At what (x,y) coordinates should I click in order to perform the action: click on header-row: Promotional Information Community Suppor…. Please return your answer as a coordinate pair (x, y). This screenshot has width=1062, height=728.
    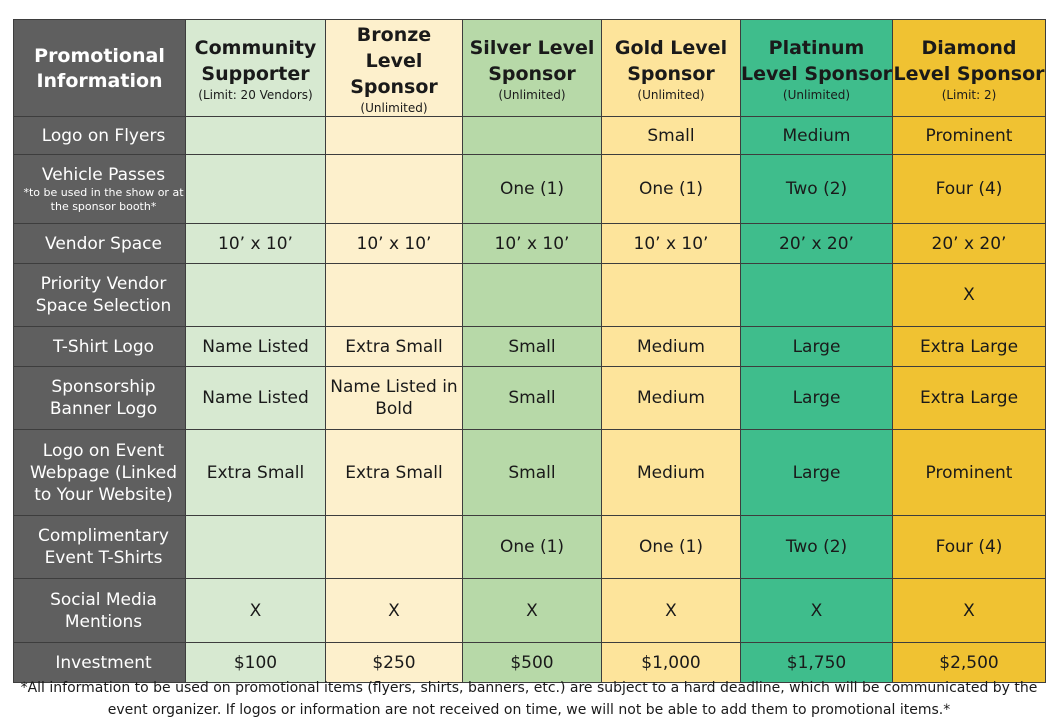
    Looking at the image, I should click on (529, 68).